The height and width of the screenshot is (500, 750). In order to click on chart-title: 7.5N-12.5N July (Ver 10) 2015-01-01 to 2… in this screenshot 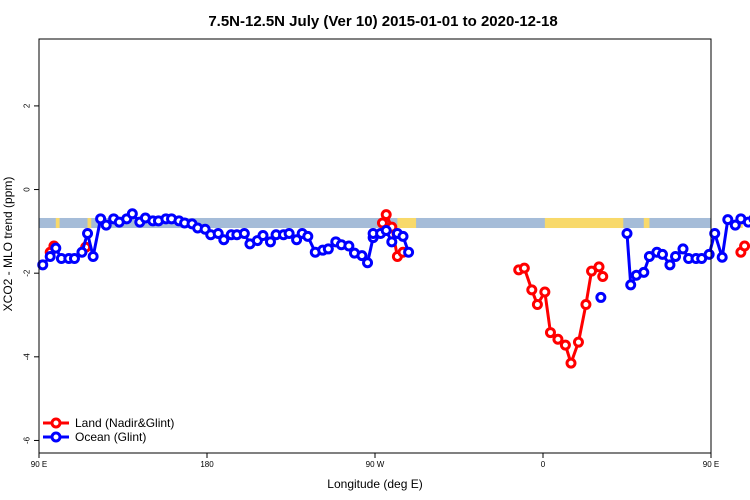, I will do `click(382, 21)`.